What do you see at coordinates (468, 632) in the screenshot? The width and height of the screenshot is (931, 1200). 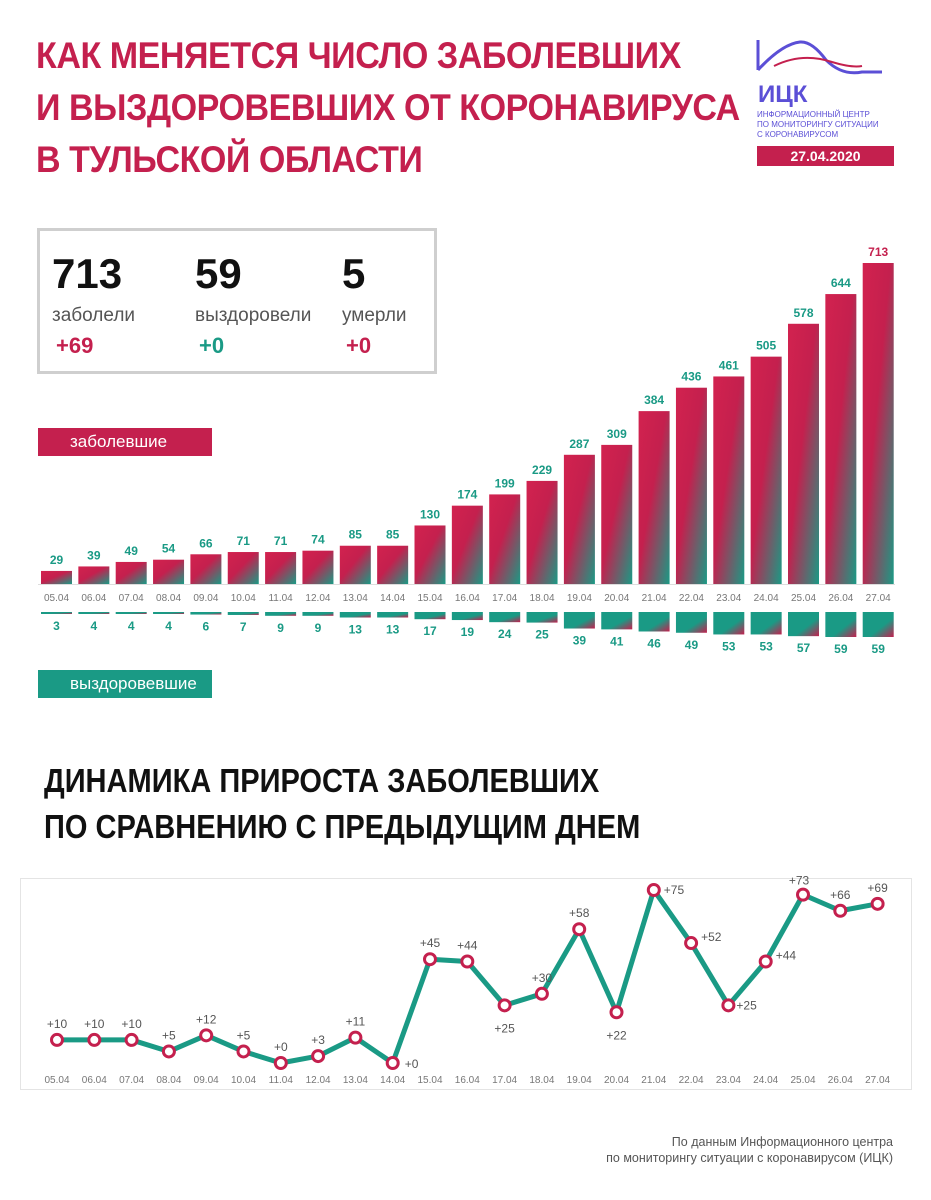 I see `recovered-bar-value: 19` at bounding box center [468, 632].